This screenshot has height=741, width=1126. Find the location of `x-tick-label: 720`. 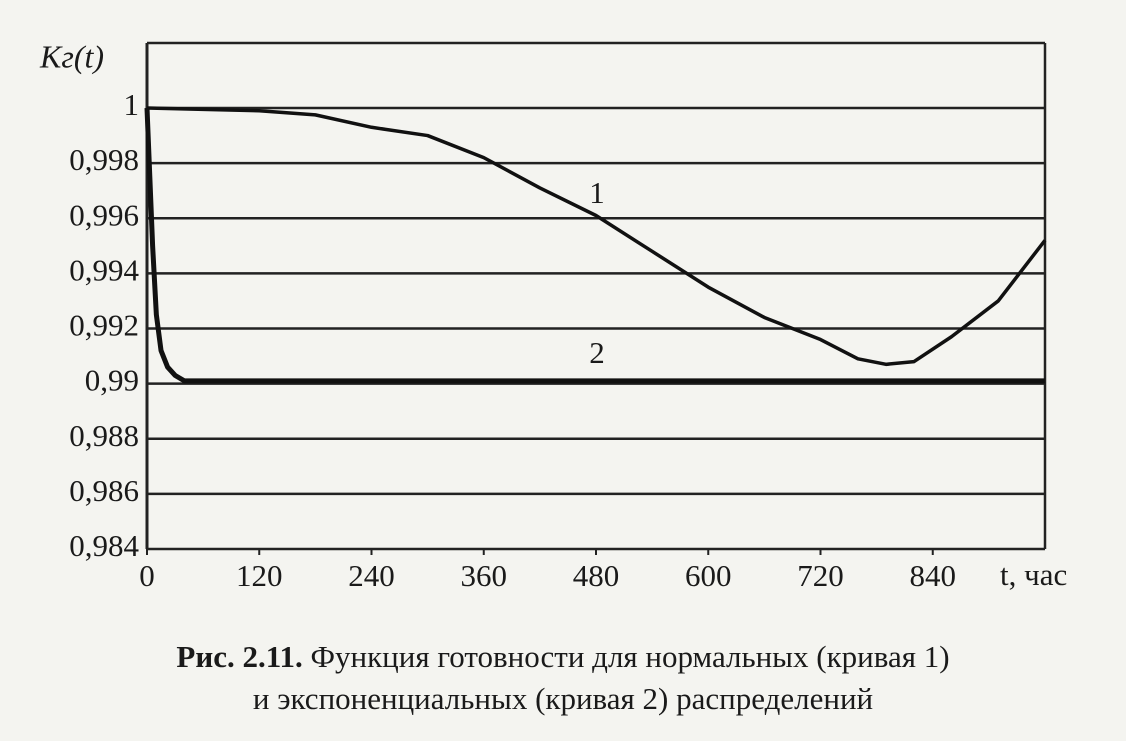

x-tick-label: 720 is located at coordinates (820, 575).